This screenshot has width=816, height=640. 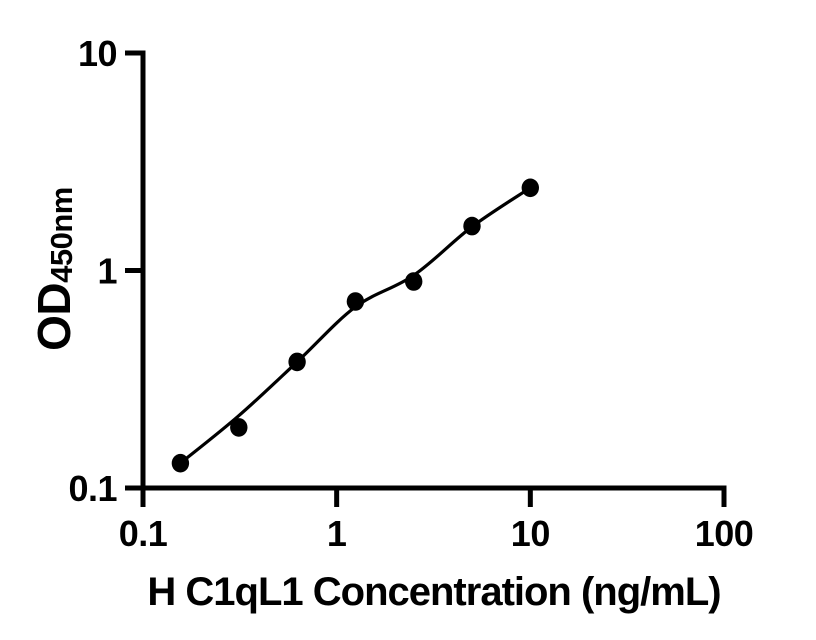 I want to click on x-tick-label: 1, so click(x=337, y=533).